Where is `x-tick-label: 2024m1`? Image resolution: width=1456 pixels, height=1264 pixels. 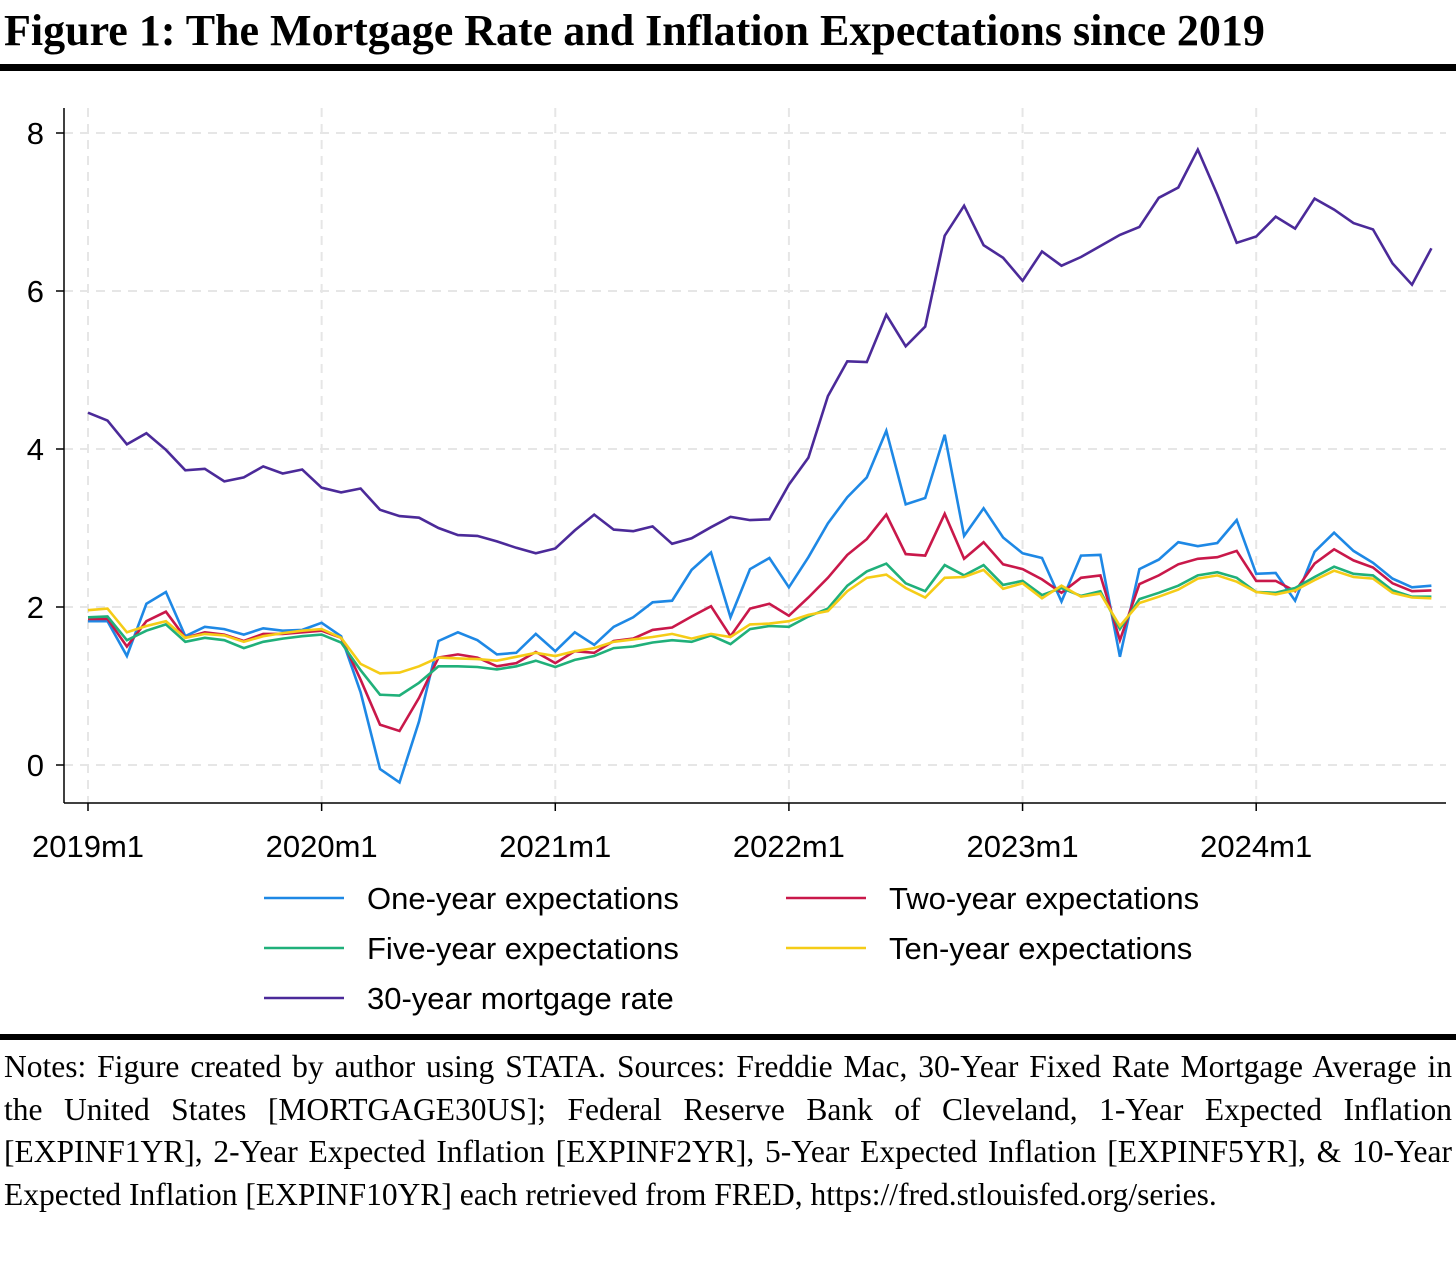 x-tick-label: 2024m1 is located at coordinates (1256, 846).